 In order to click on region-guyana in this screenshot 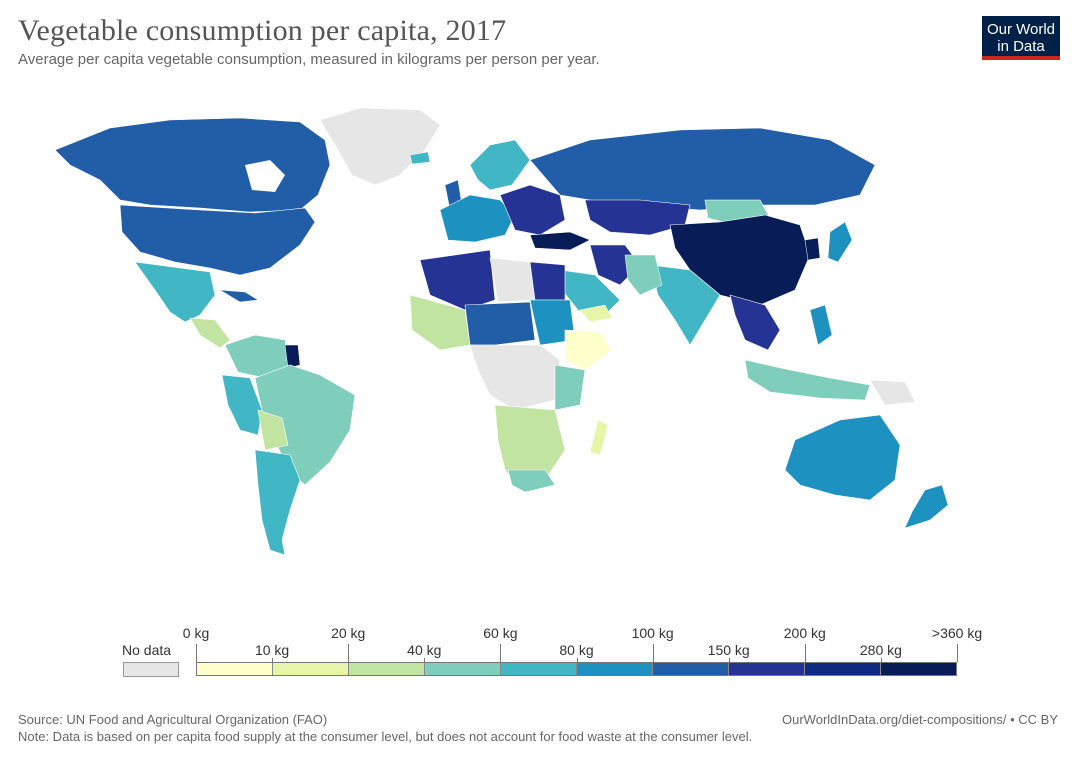, I will do `click(292, 356)`.